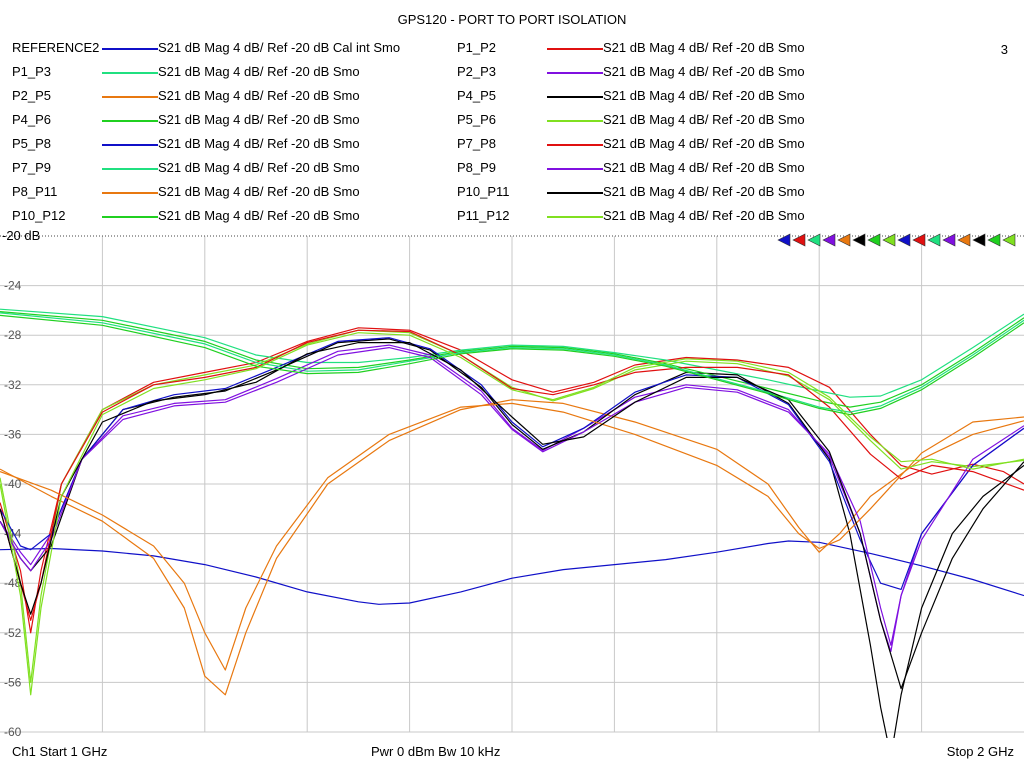 The image size is (1024, 768). I want to click on legend-trace-name: P4_P6, so click(32, 119).